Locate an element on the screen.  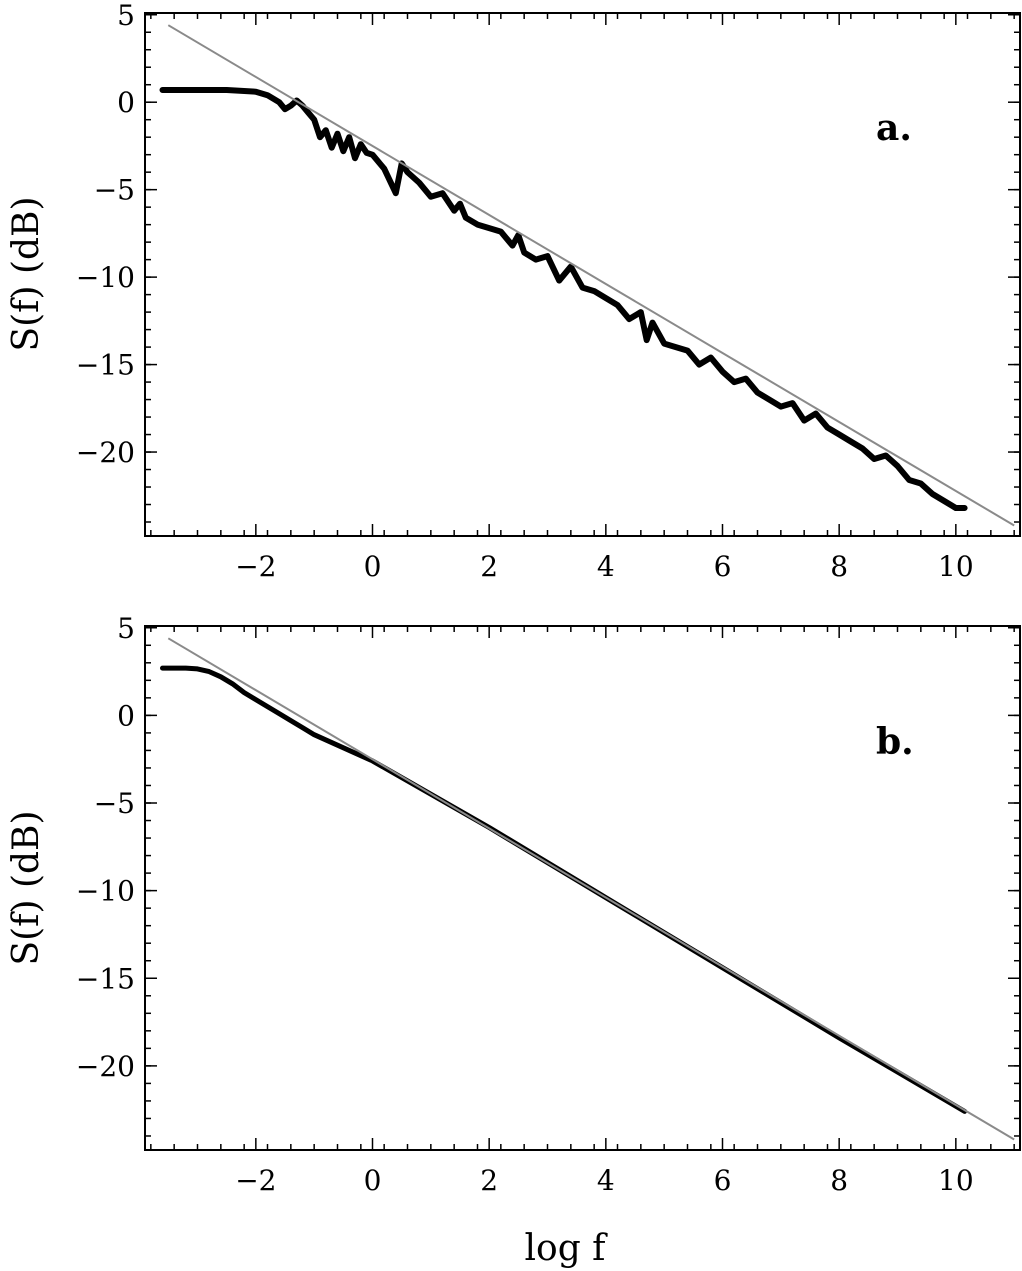
panel-label: b. is located at coordinates (895, 742).